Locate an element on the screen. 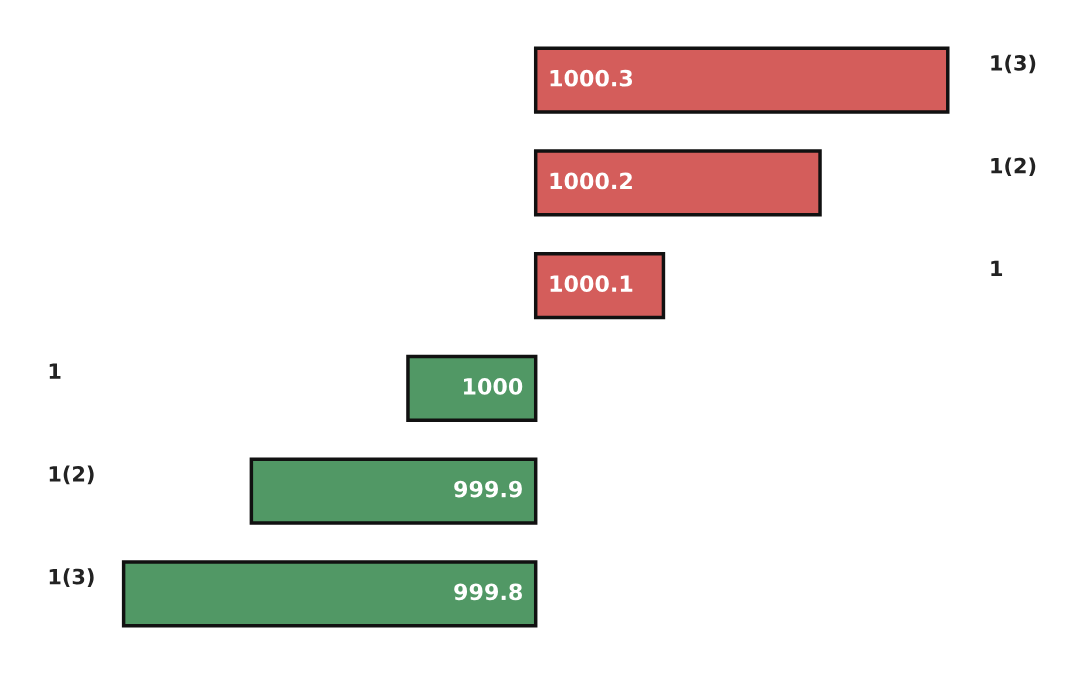 The image size is (1092, 676). y-tick-label: 1000.3 is located at coordinates (591, 78).